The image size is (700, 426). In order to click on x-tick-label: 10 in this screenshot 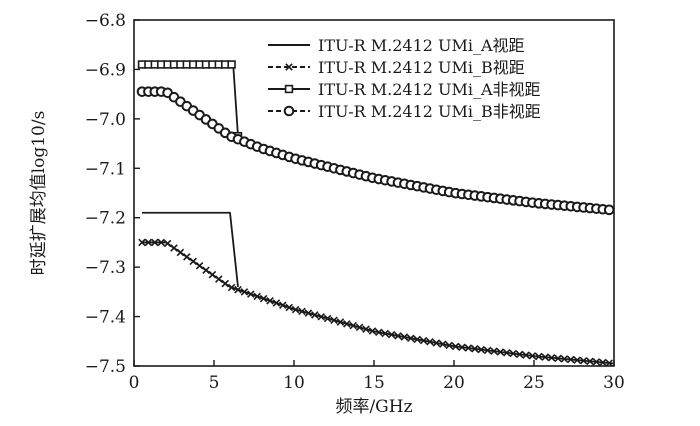, I will do `click(294, 383)`.